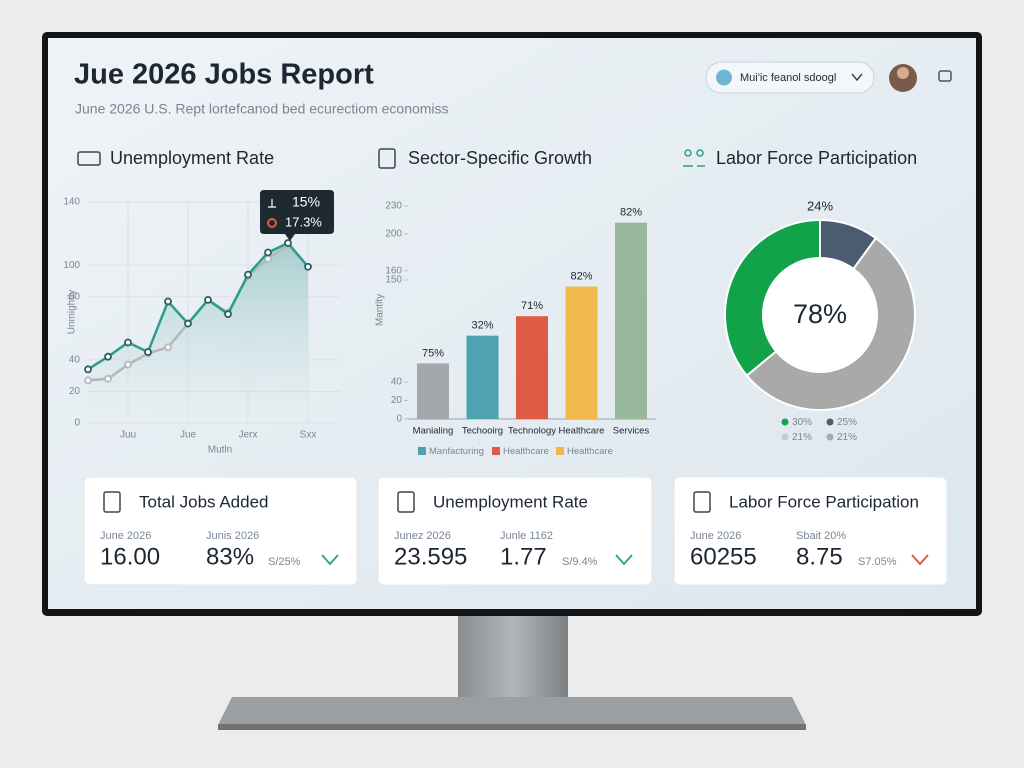 The image size is (1024, 768). I want to click on y-tick-label: 230, so click(393, 206).